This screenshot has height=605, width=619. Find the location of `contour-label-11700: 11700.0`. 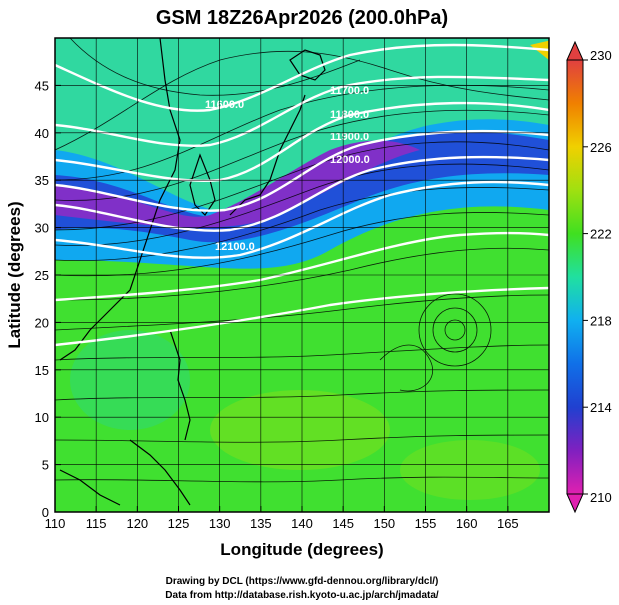

contour-label-11700: 11700.0 is located at coordinates (349, 91).